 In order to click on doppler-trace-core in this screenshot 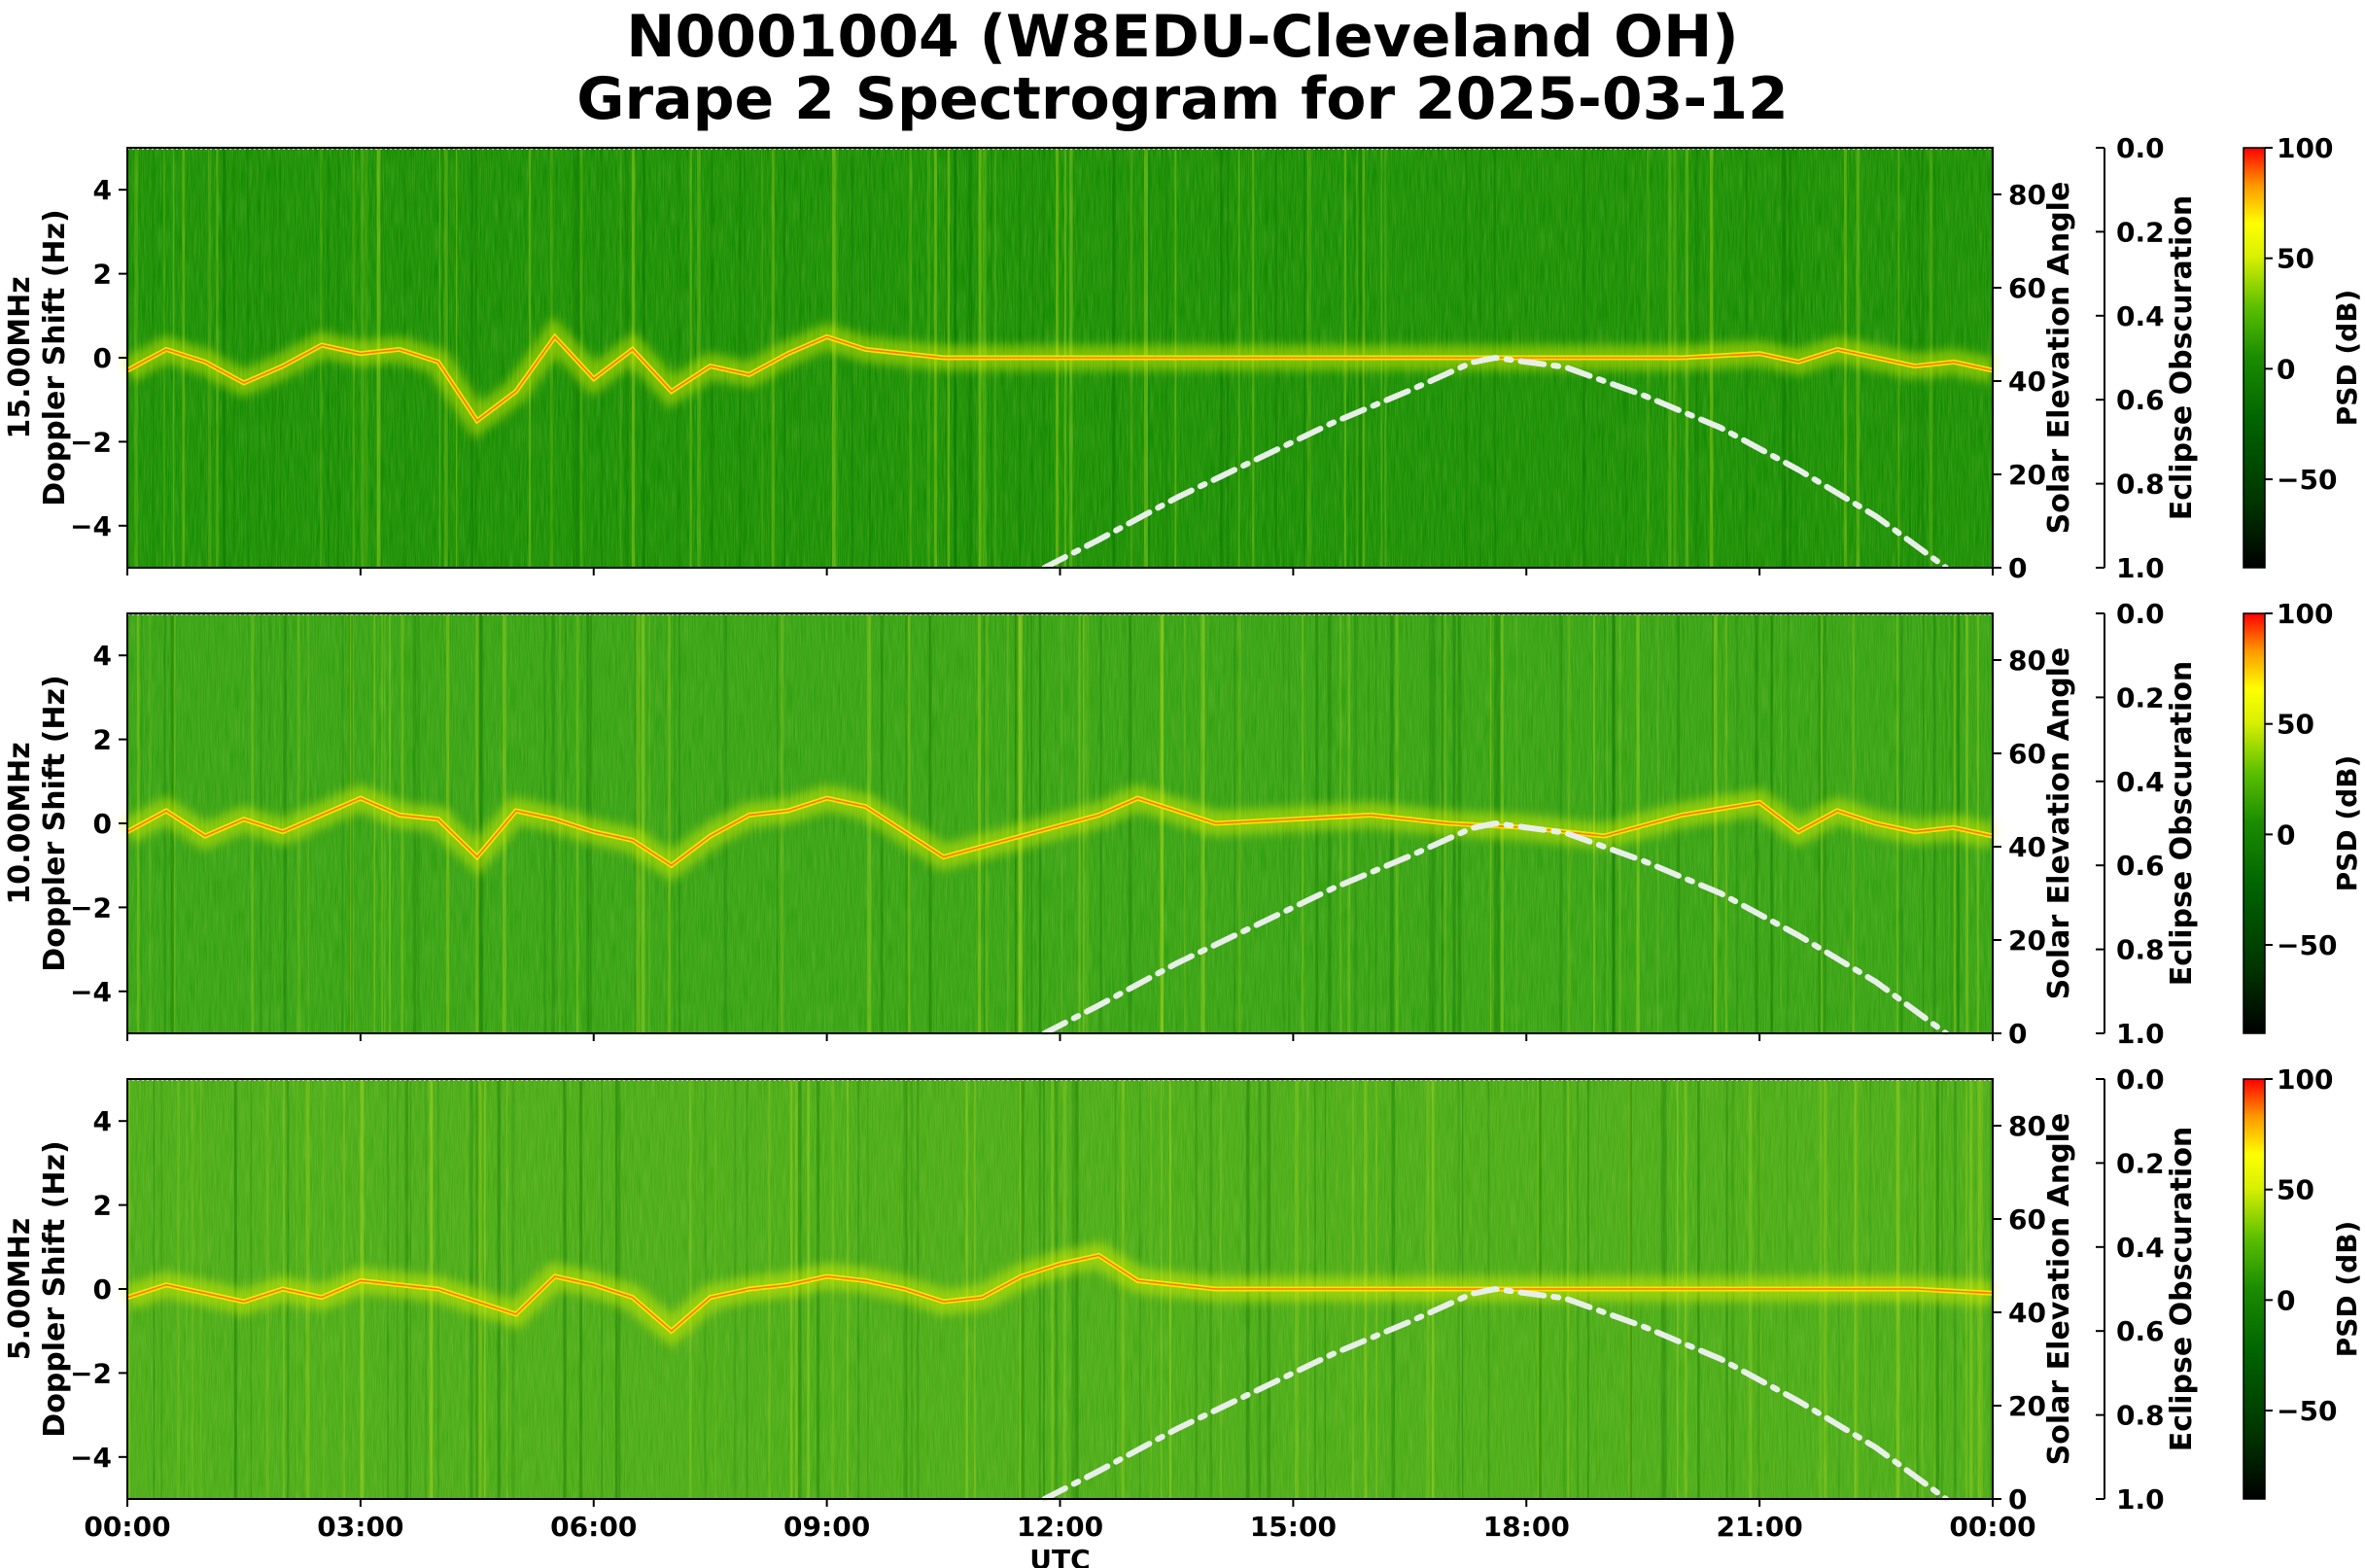, I will do `click(1060, 832)`.